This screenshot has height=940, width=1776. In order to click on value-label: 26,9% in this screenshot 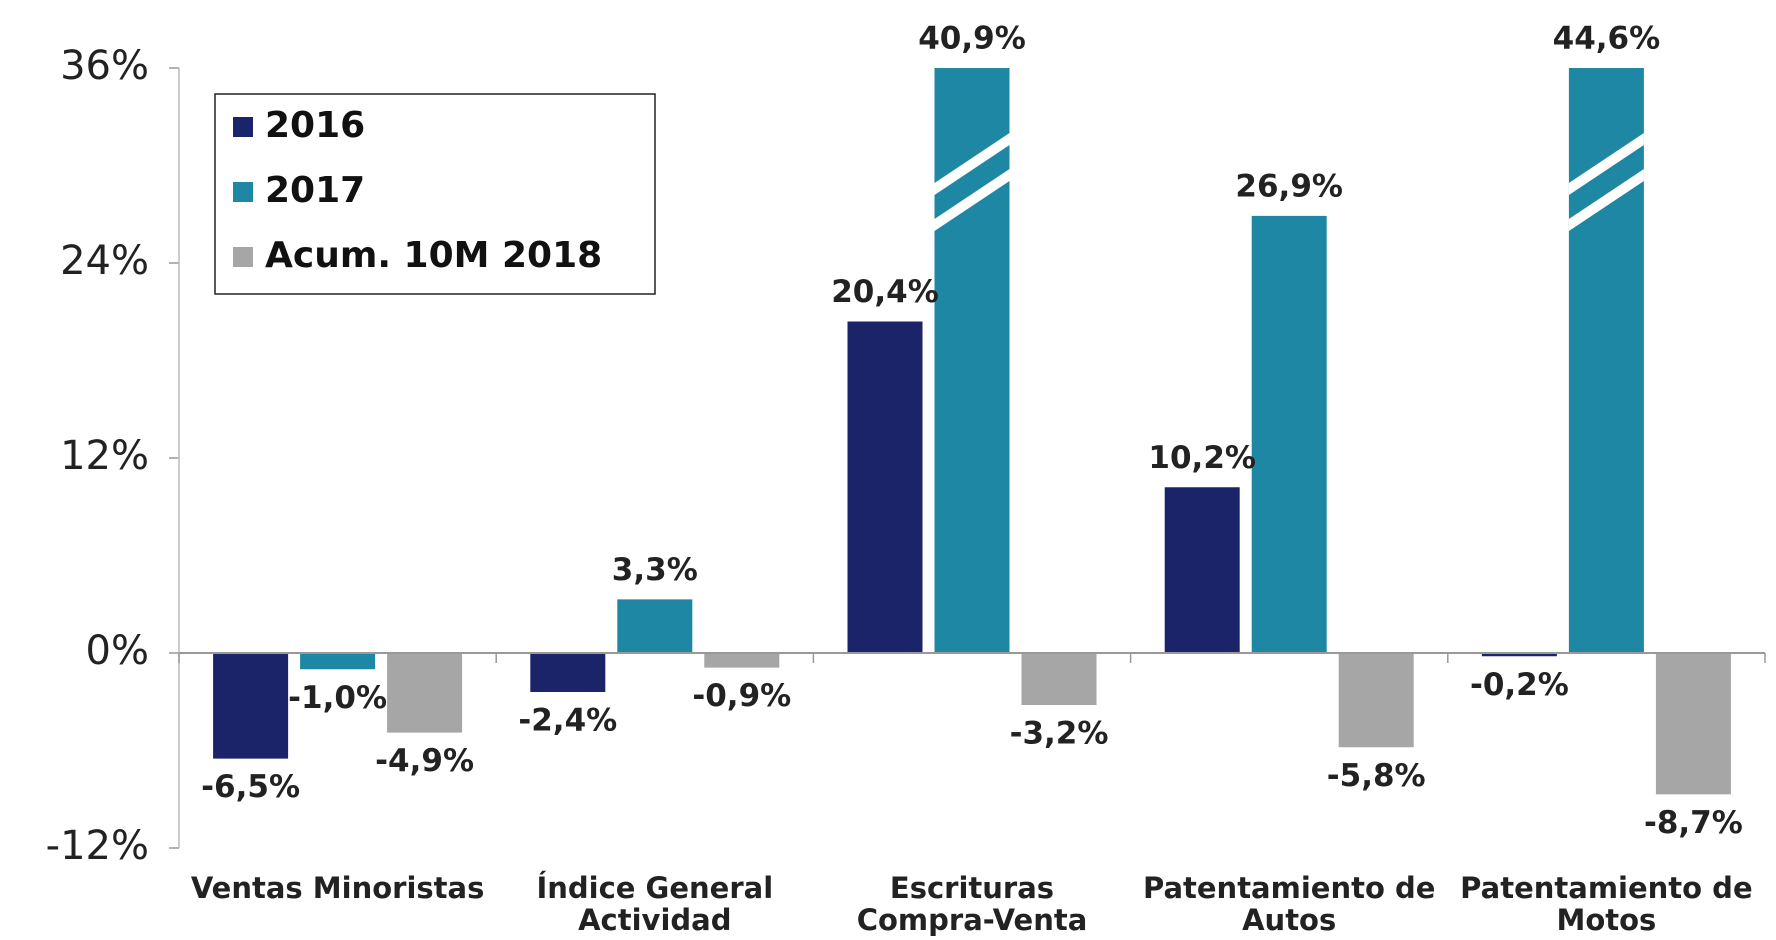, I will do `click(1289, 186)`.